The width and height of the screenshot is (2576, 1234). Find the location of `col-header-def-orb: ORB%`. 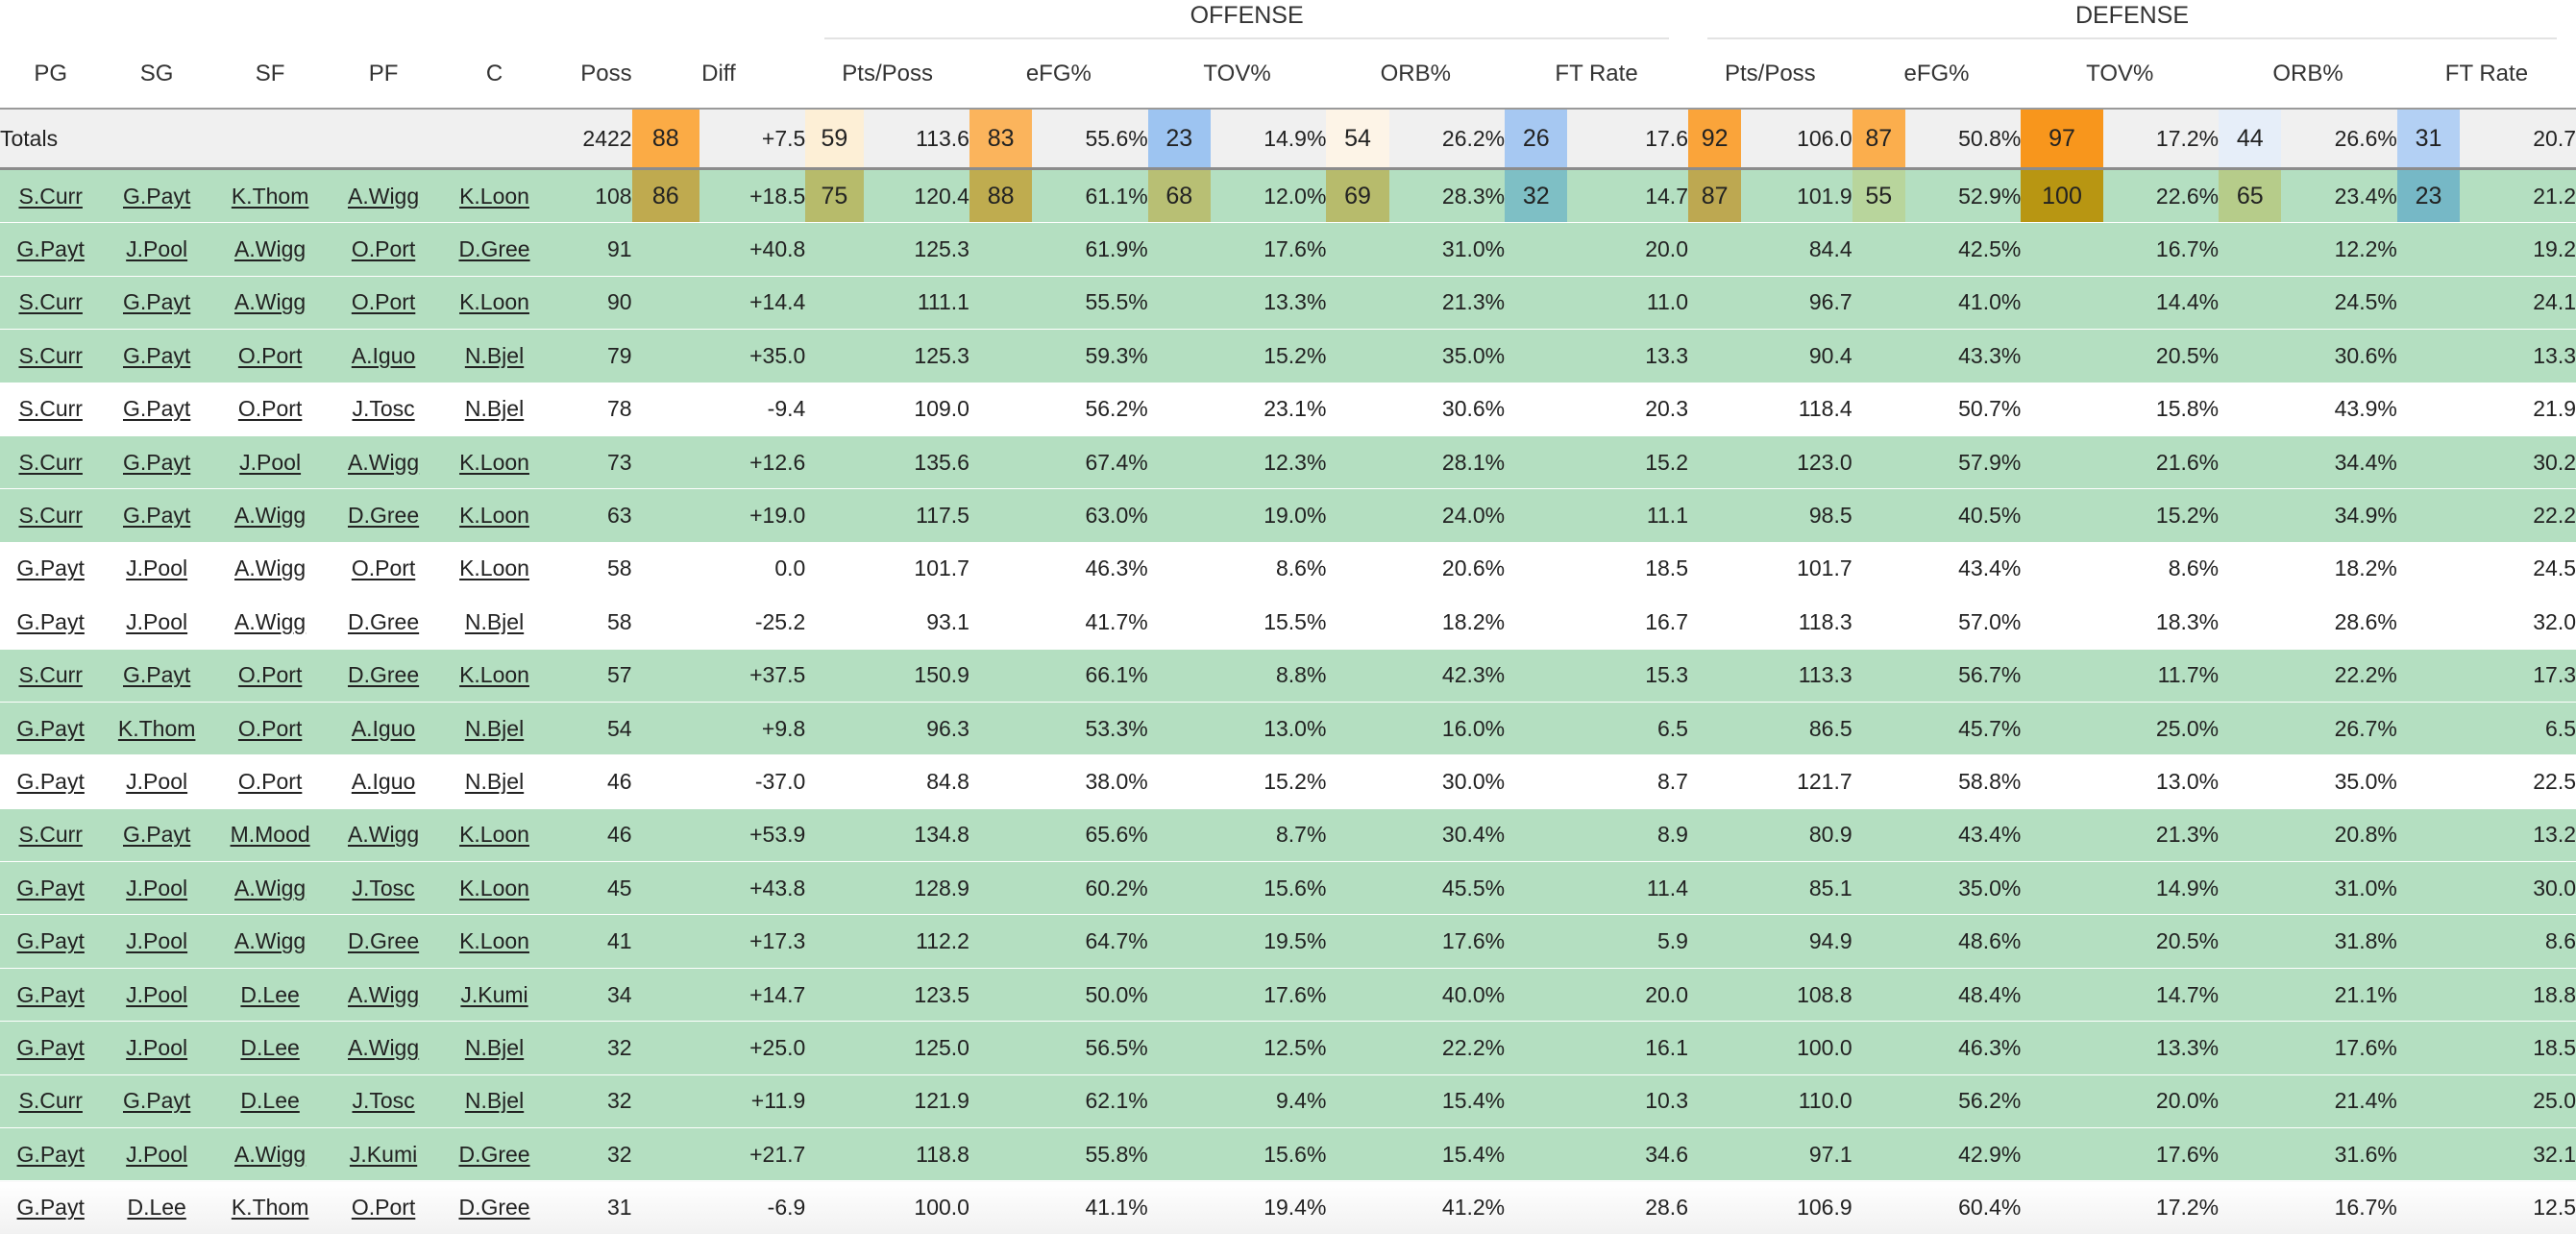

col-header-def-orb: ORB% is located at coordinates (2308, 75).